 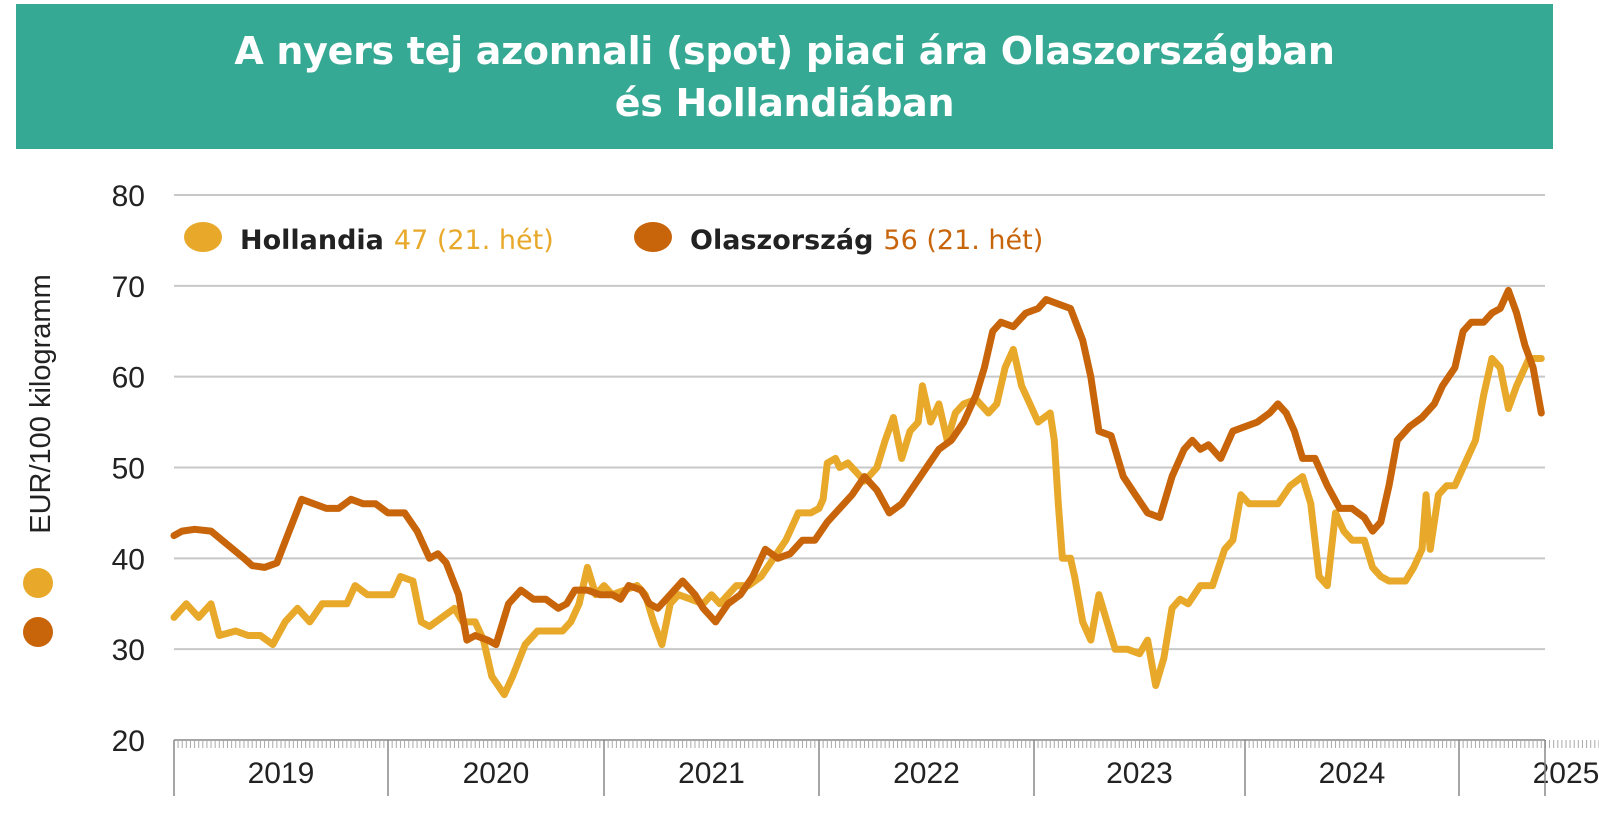 I want to click on x-axis: 2019 2020 2021 2022 2023 2024 2025, so click(x=886, y=767).